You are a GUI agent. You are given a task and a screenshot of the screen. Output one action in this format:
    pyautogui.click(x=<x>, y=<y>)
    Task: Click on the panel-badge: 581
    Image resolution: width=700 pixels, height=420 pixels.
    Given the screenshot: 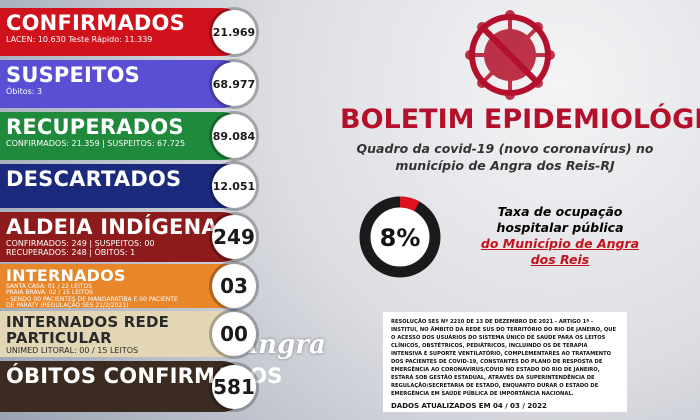 What is the action you would take?
    pyautogui.click(x=234, y=386)
    